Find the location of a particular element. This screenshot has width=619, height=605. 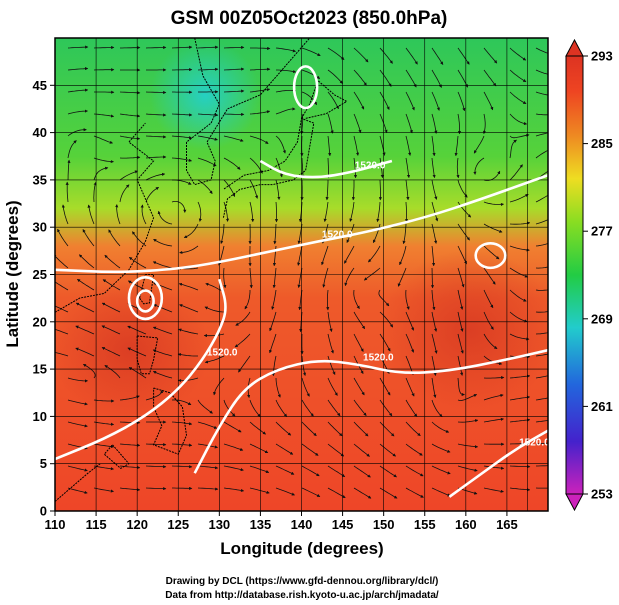

colorbar-tick-label: 269 is located at coordinates (602, 318).